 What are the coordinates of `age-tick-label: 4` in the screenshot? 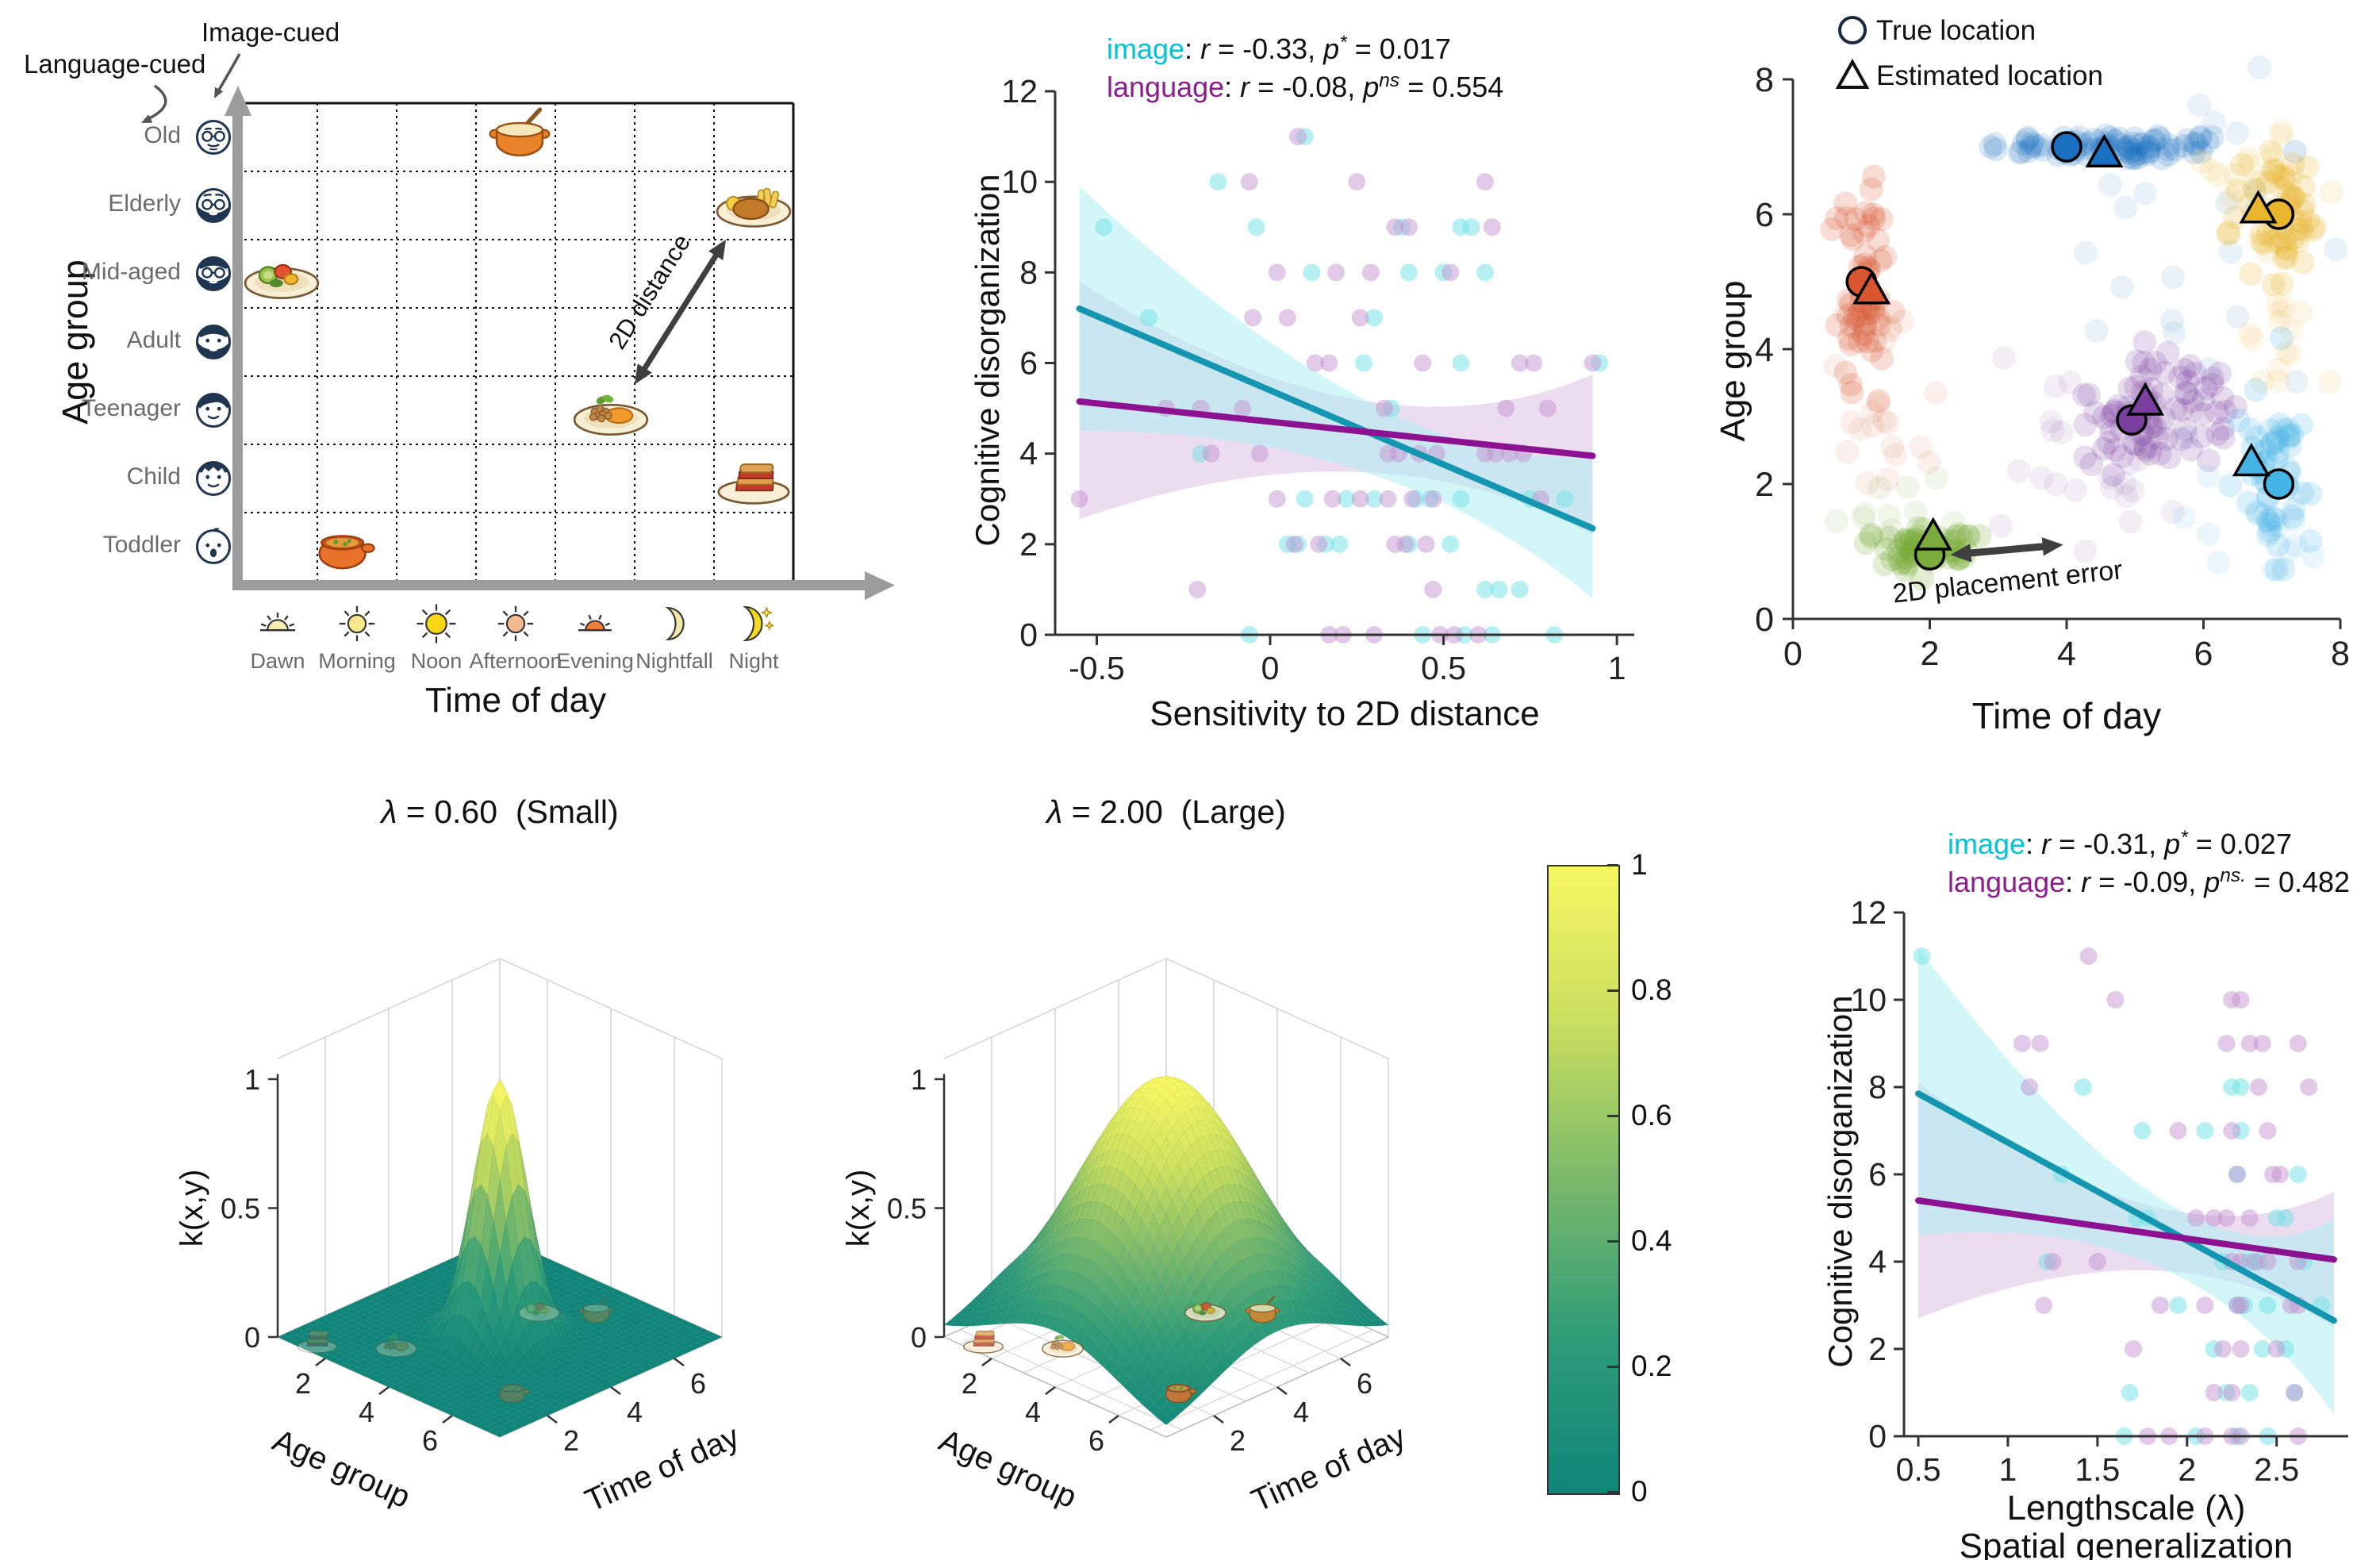 It's located at (366, 1412).